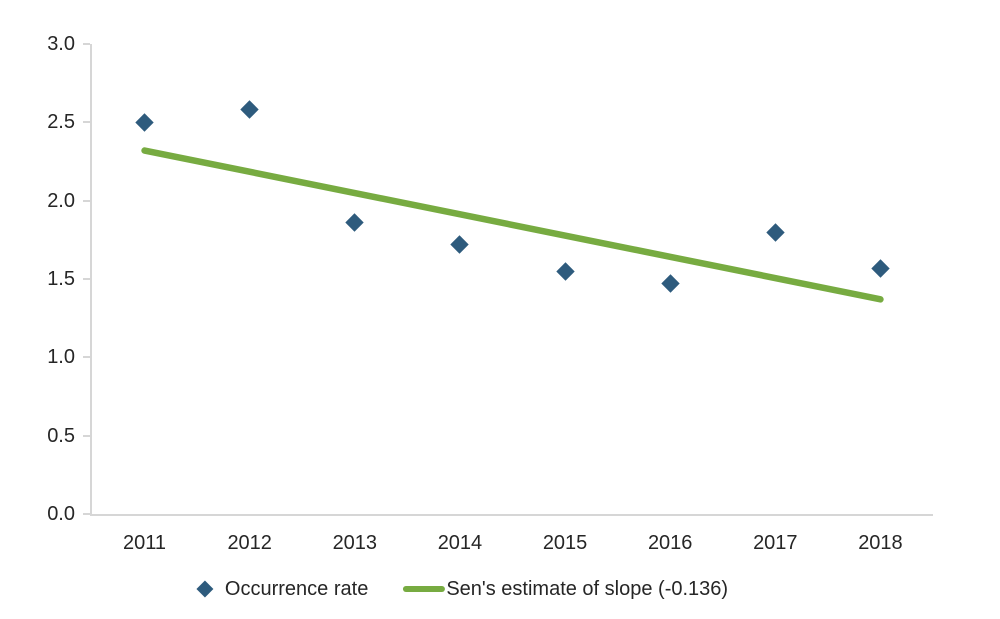 The image size is (1000, 619). Describe the element at coordinates (565, 543) in the screenshot. I see `x-axis-tick-label: 2015` at that location.